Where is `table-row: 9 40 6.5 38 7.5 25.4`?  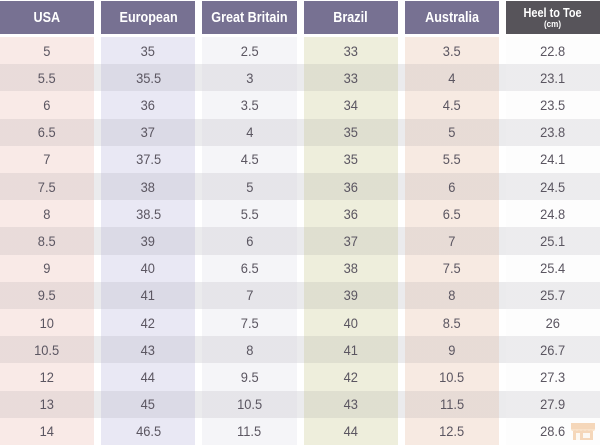
table-row: 9 40 6.5 38 7.5 25.4 is located at coordinates (300, 268).